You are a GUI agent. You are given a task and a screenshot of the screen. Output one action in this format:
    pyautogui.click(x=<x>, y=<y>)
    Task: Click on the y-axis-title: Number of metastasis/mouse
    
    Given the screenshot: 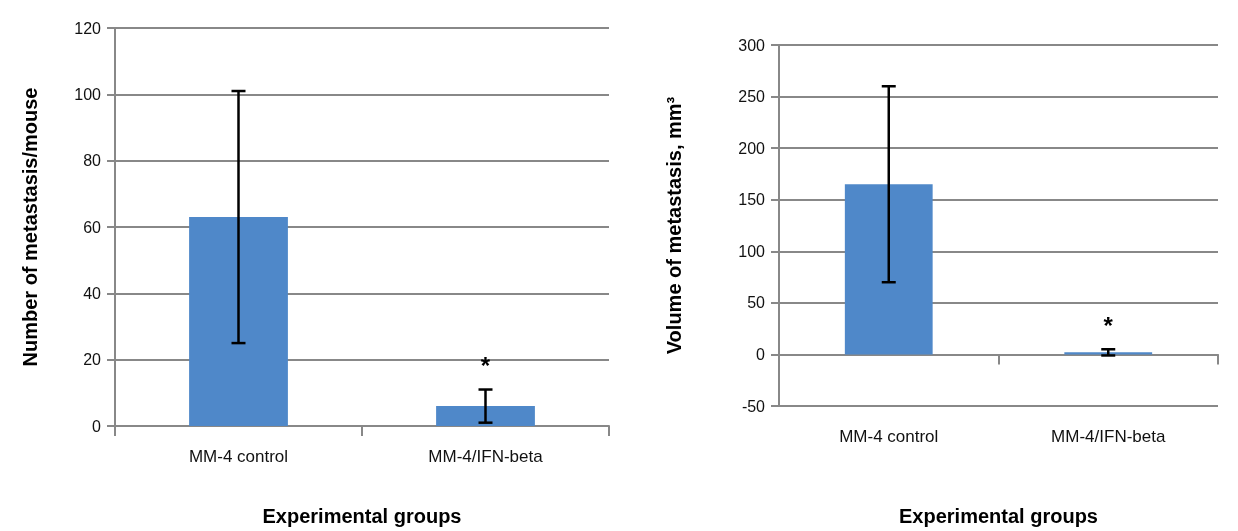 What is the action you would take?
    pyautogui.click(x=30, y=227)
    